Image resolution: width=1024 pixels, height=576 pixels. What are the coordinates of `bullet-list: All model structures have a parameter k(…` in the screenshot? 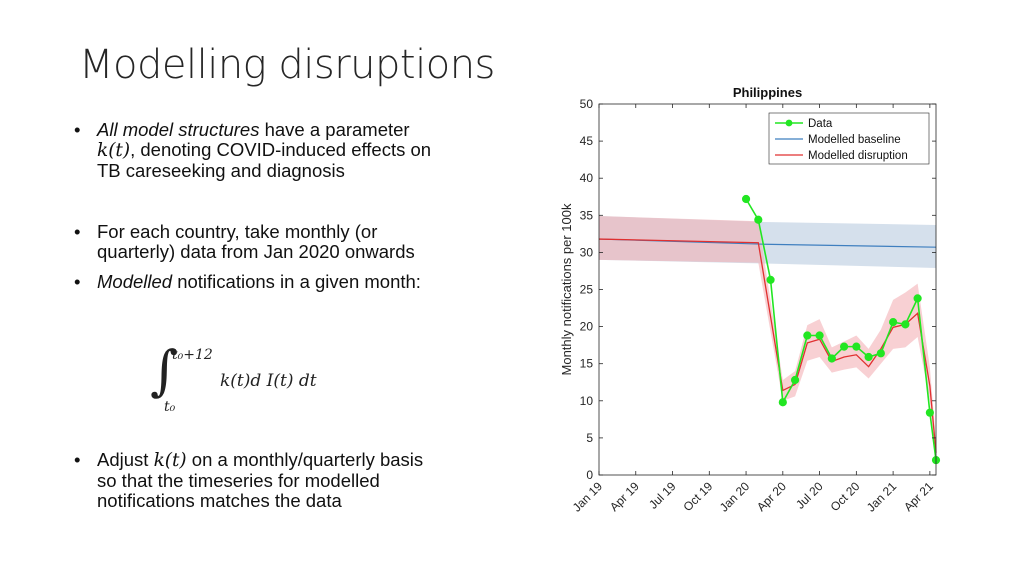 It's located at (259, 206).